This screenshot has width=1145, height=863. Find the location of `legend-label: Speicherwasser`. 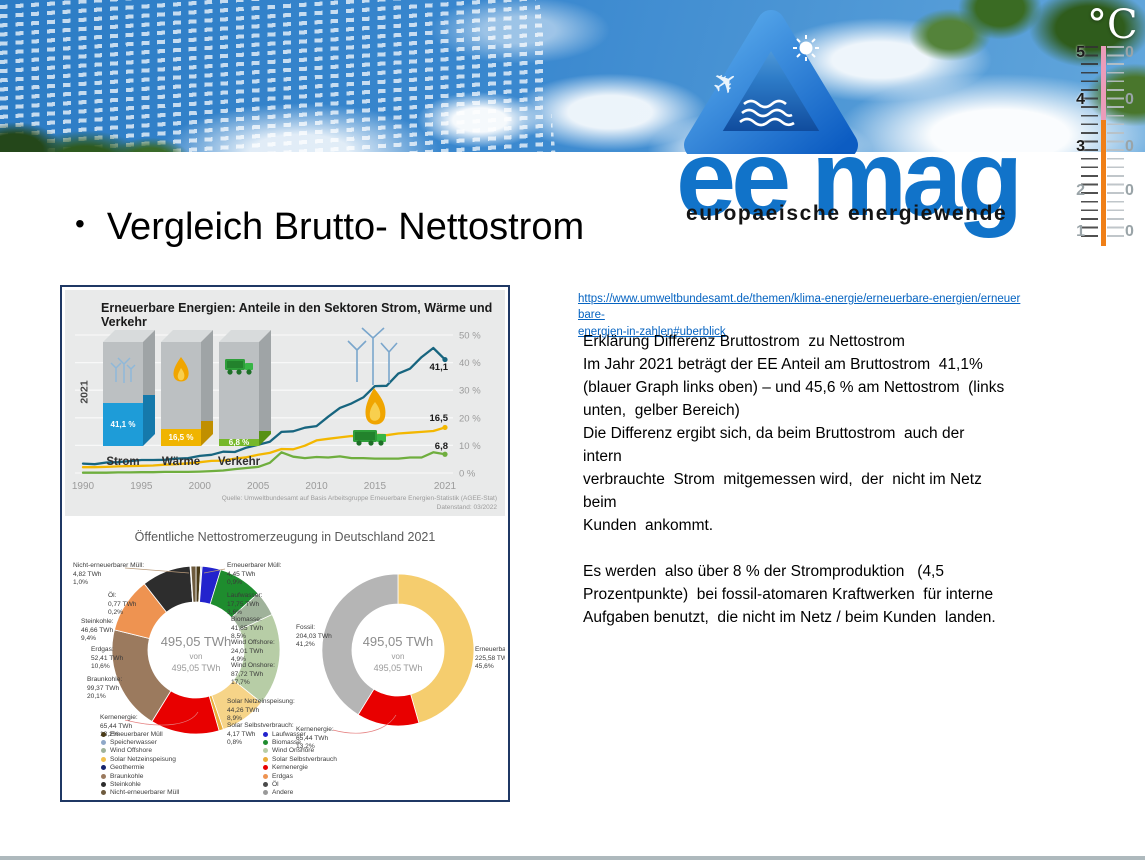

legend-label: Speicherwasser is located at coordinates (133, 743).